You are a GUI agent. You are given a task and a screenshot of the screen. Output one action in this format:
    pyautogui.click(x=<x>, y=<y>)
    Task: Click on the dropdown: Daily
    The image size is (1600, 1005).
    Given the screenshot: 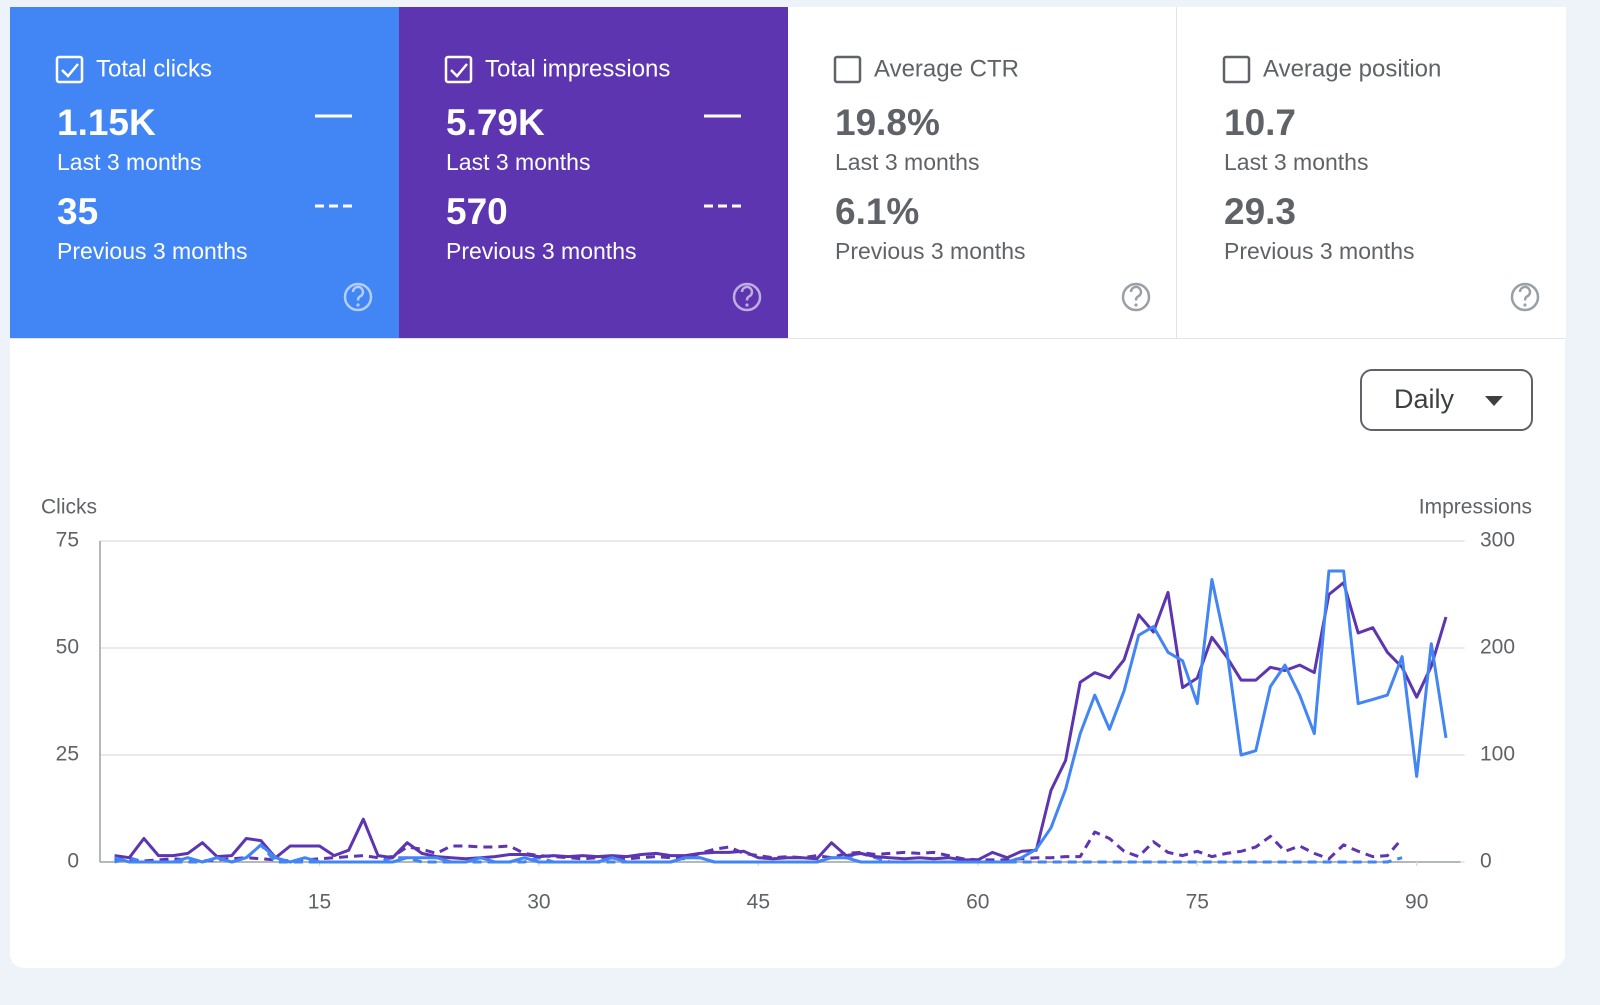 What is the action you would take?
    pyautogui.click(x=1446, y=400)
    